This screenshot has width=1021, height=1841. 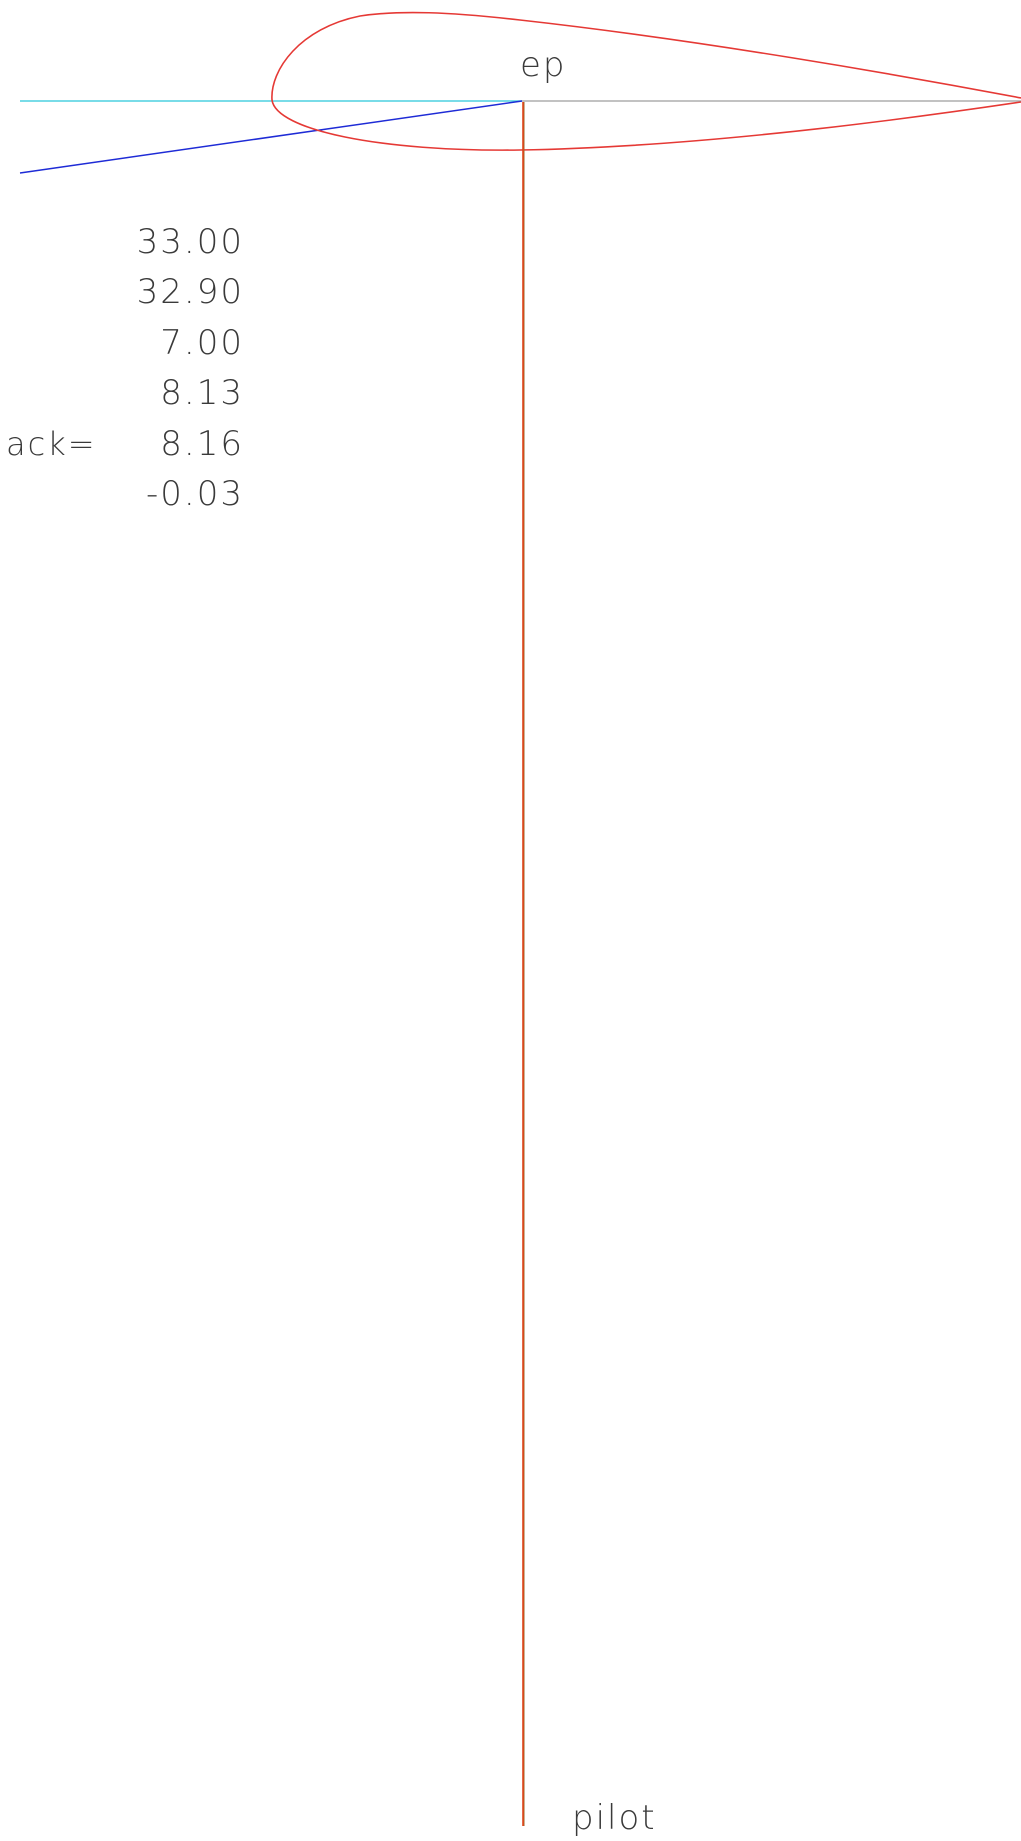 What do you see at coordinates (202, 444) in the screenshot?
I see `value-5: 8.16` at bounding box center [202, 444].